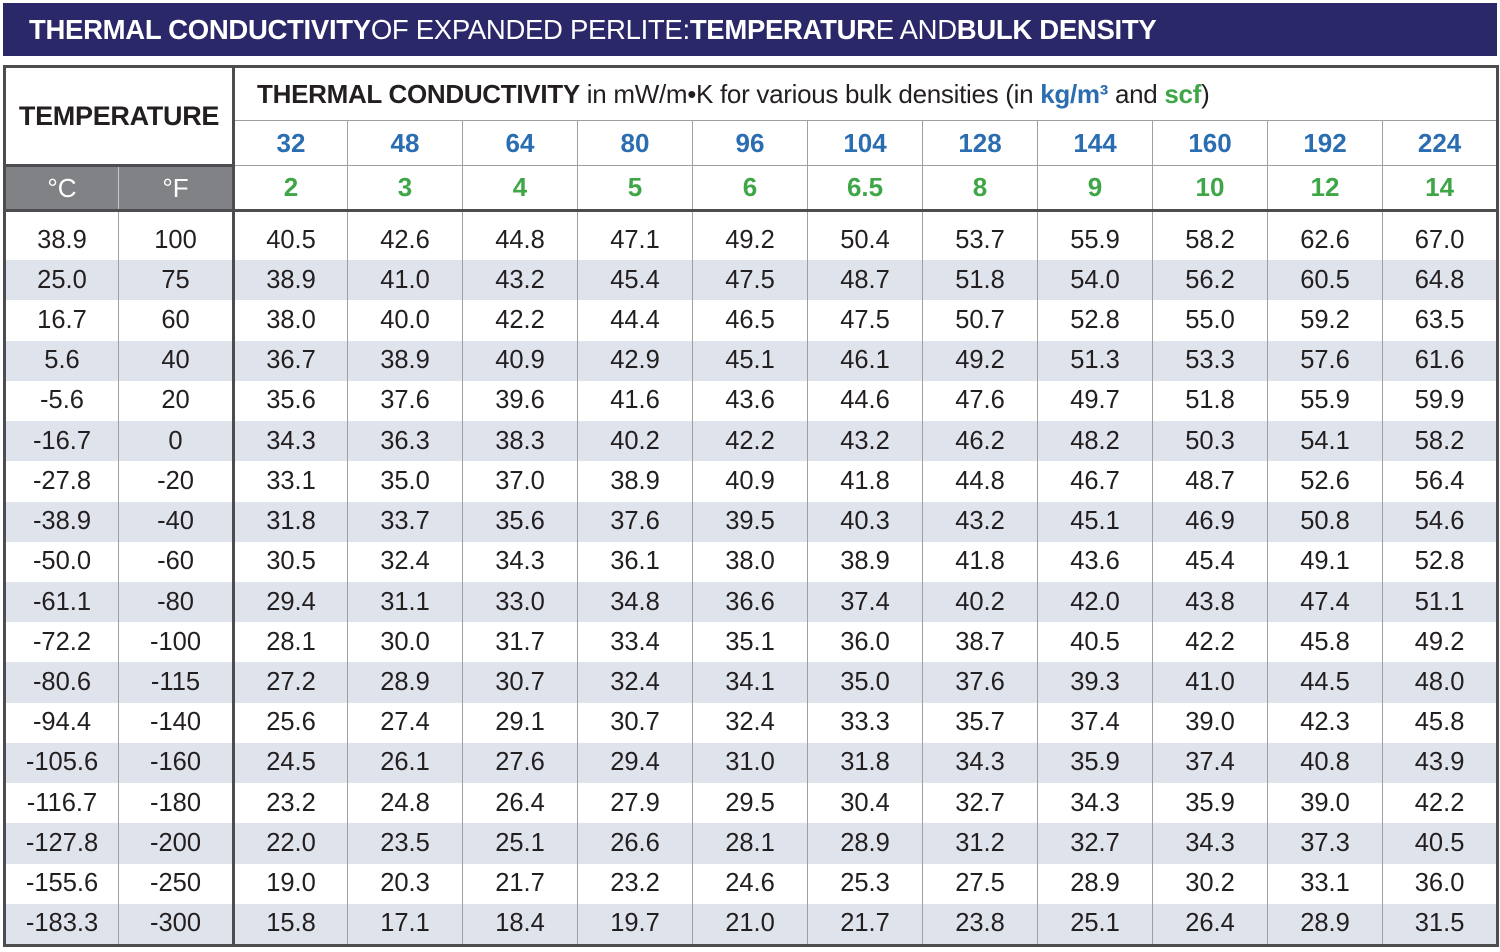 The height and width of the screenshot is (952, 1500). What do you see at coordinates (61, 561) in the screenshot?
I see `celsius-cell: -50.0` at bounding box center [61, 561].